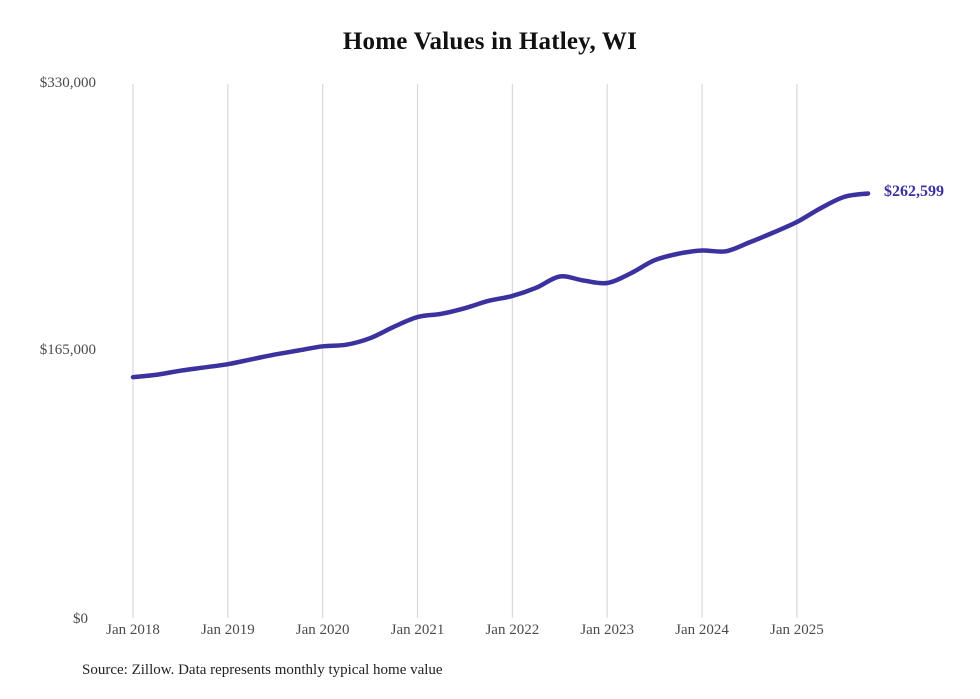  What do you see at coordinates (512, 630) in the screenshot?
I see `x-axis-tick-jan-2022: Jan 2022` at bounding box center [512, 630].